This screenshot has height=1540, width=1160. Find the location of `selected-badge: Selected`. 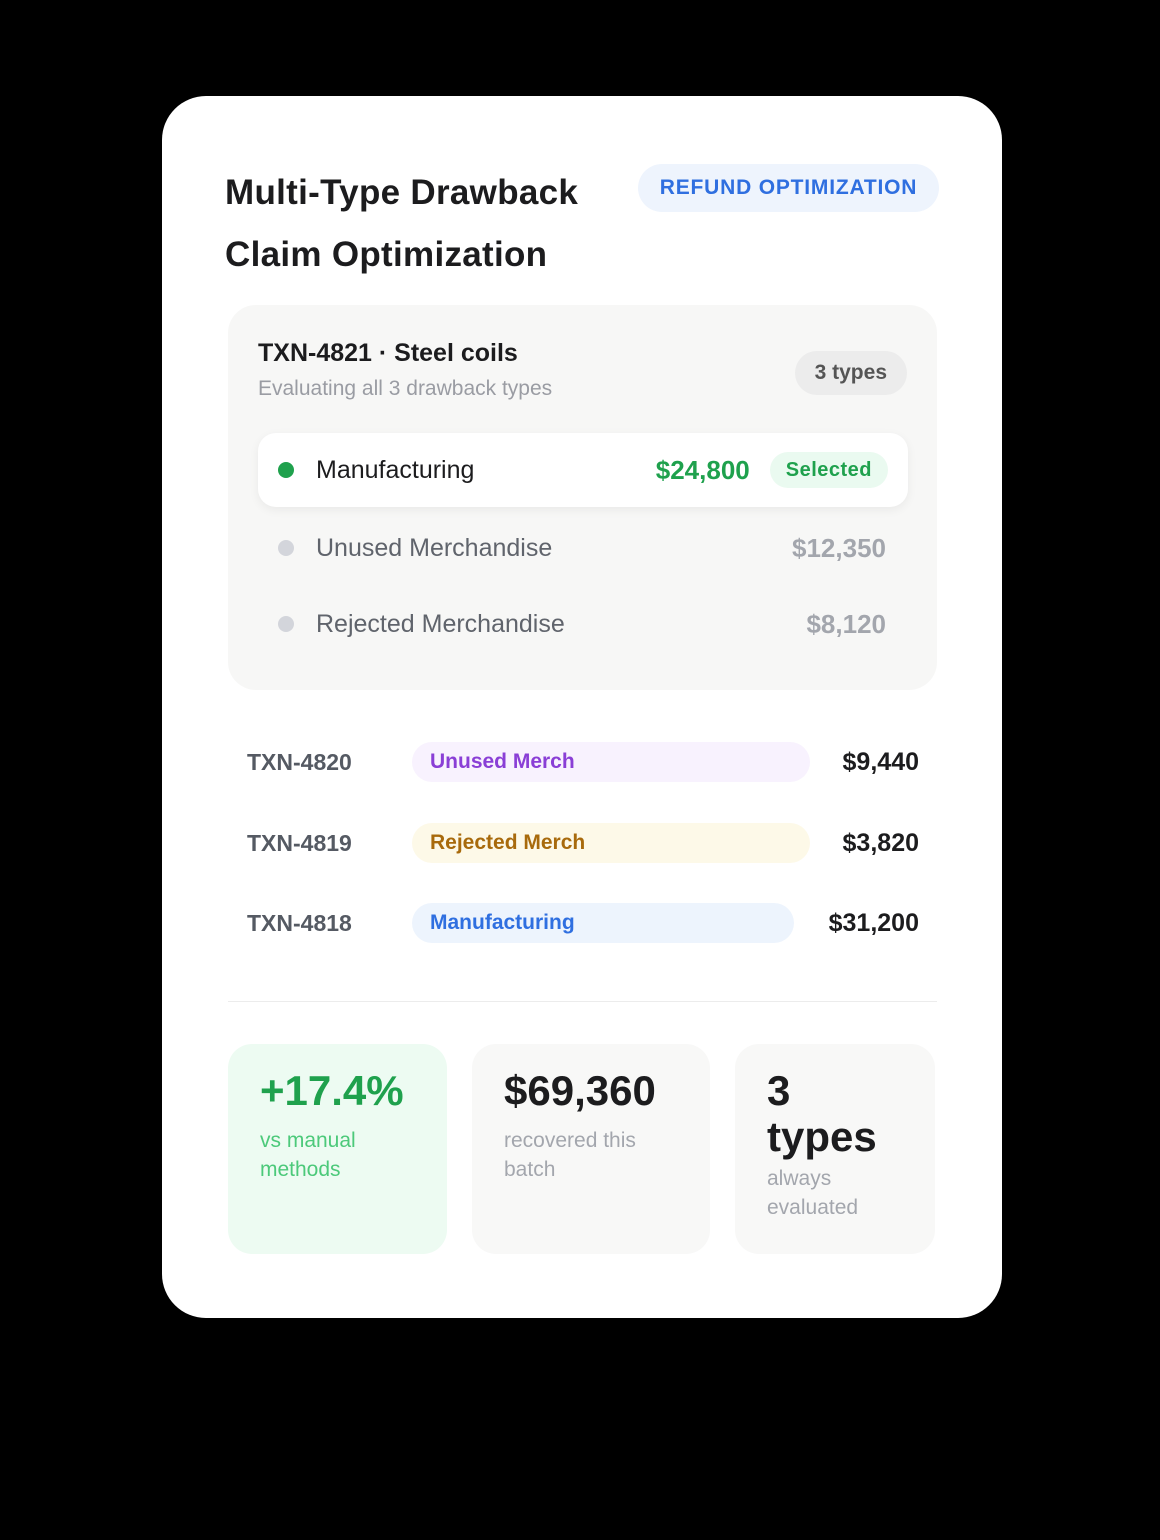

selected-badge: Selected is located at coordinates (828, 470).